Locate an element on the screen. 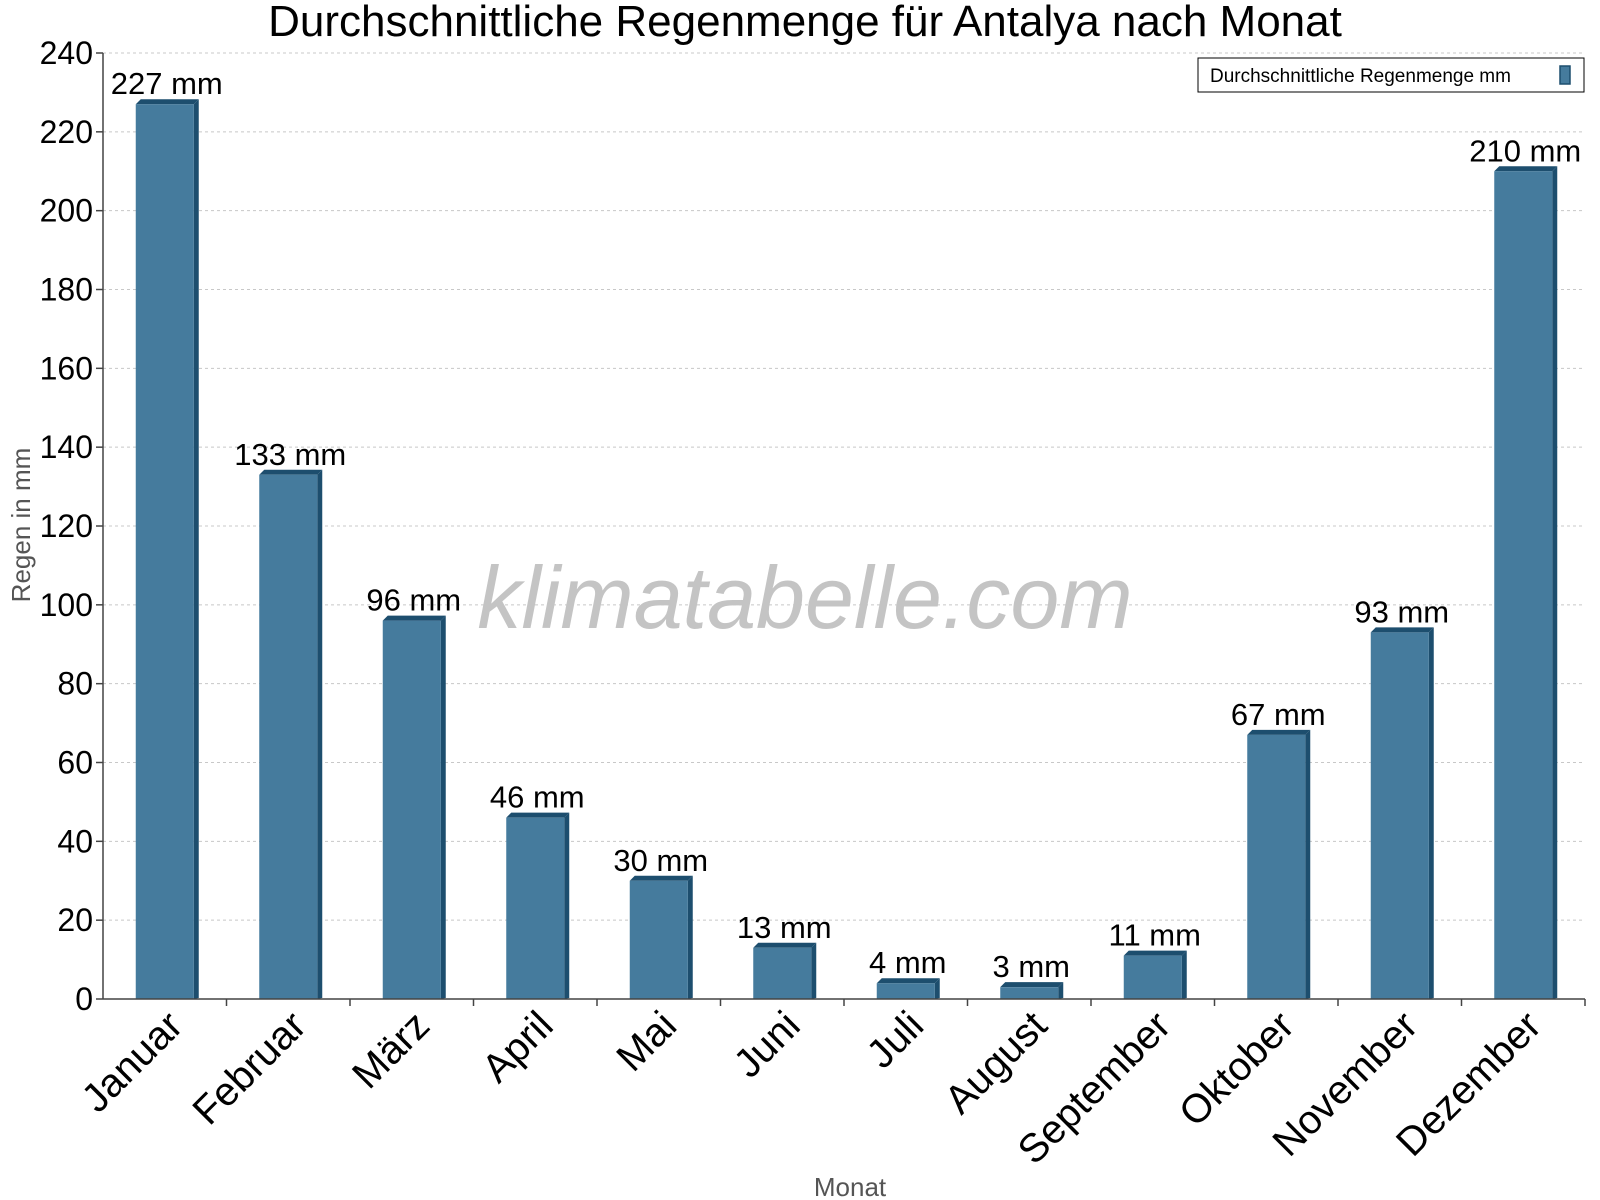 This screenshot has height=1200, width=1600. x-tick-label: Juni is located at coordinates (767, 1044).